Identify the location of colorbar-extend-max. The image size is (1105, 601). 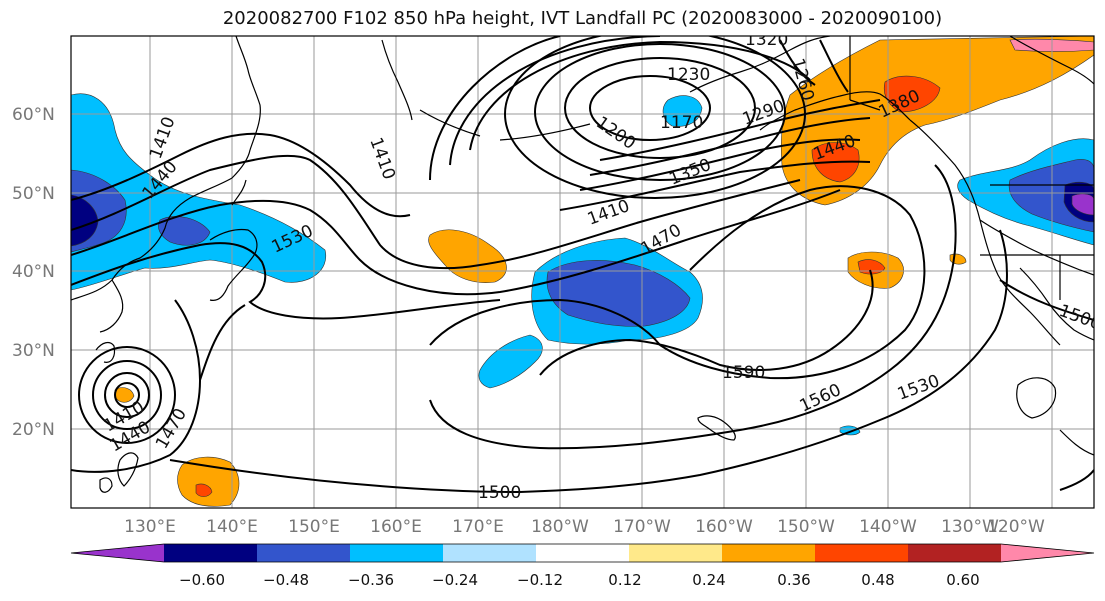
(1047, 553).